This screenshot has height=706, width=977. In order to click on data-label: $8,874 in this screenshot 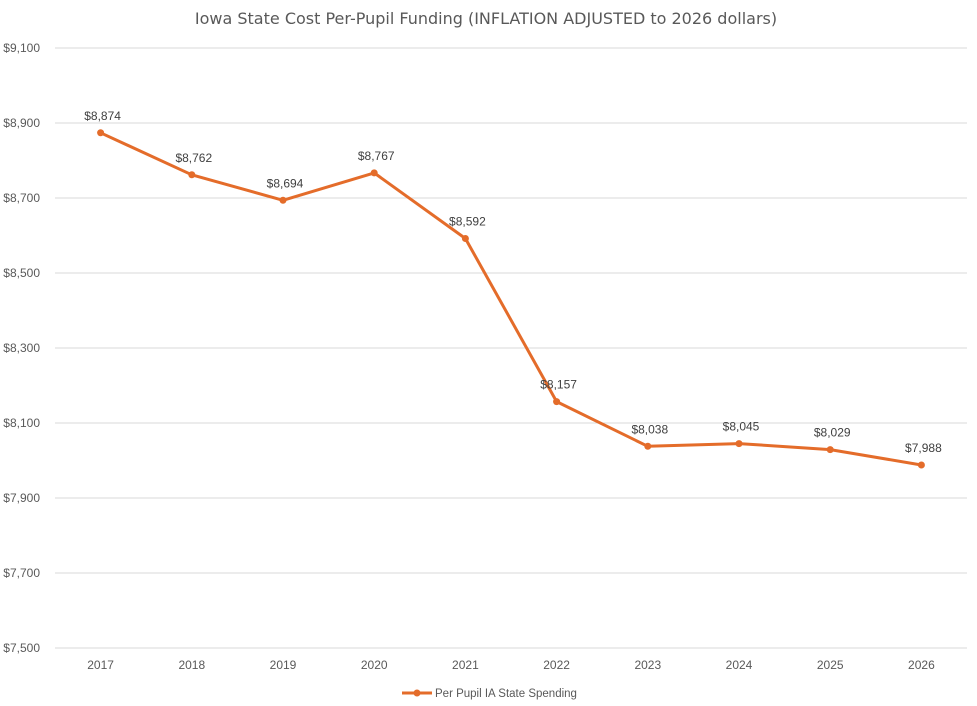, I will do `click(102, 116)`.